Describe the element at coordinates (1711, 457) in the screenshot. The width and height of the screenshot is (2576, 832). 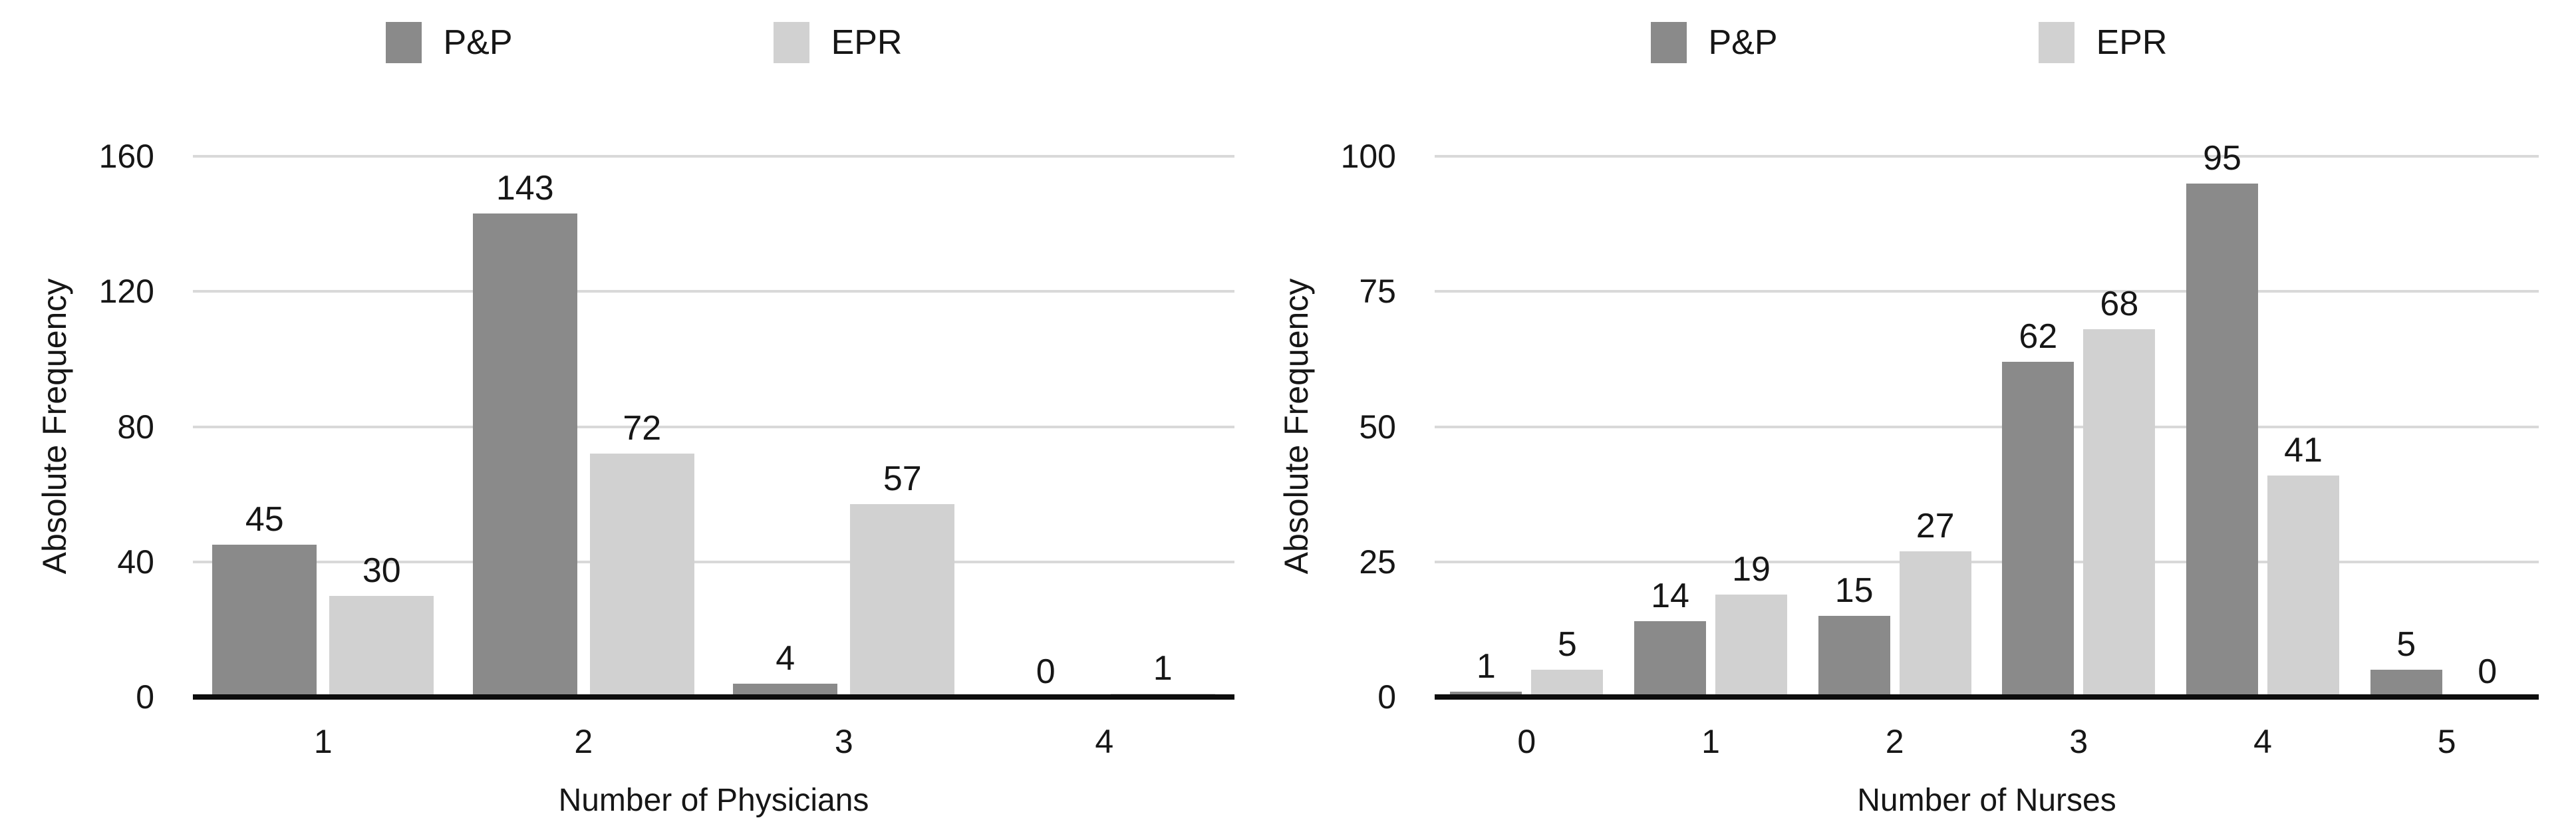
I see `bar-group: 14 19 1` at that location.